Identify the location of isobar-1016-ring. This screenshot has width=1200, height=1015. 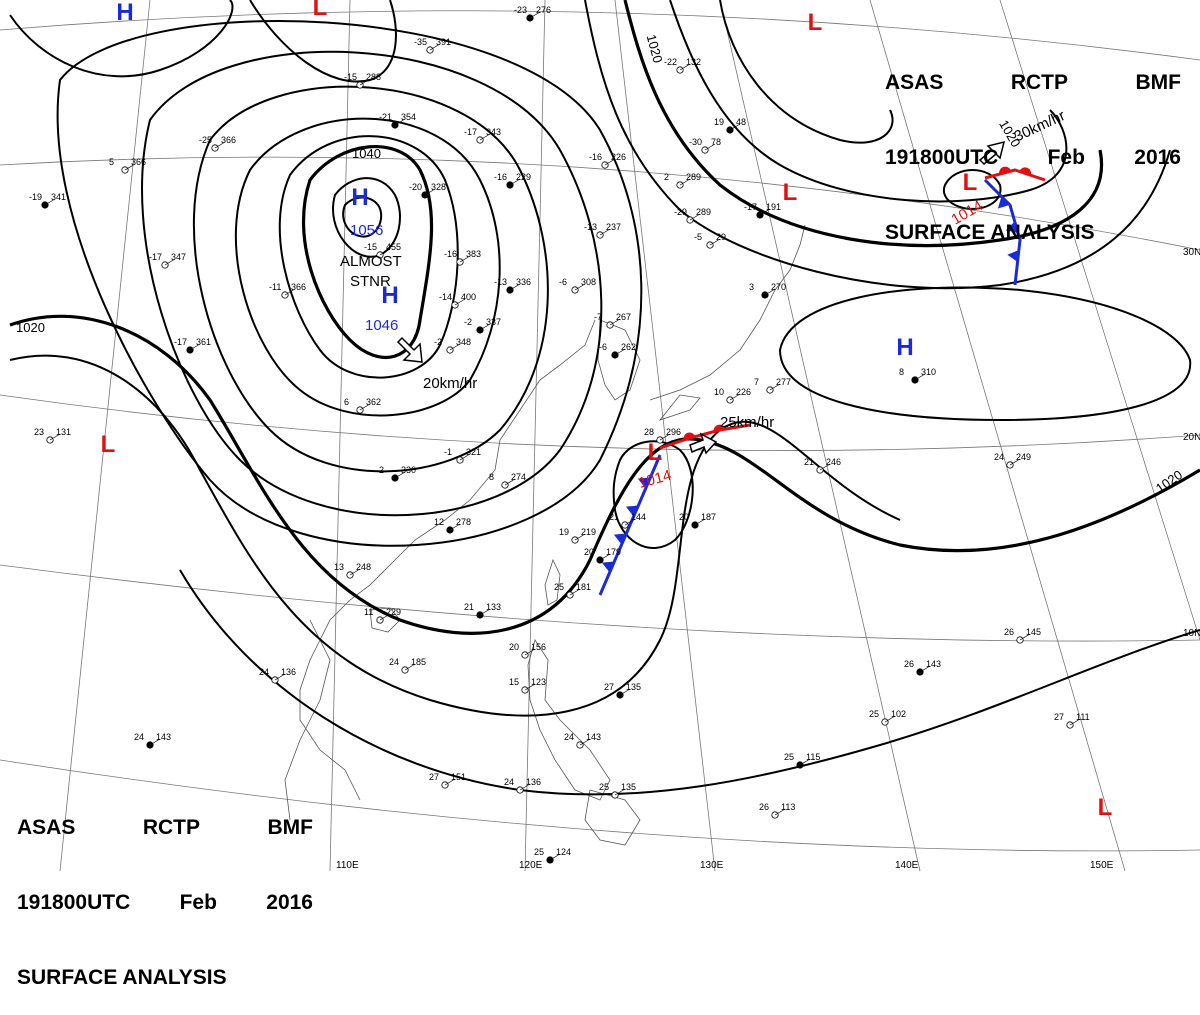
(653, 495).